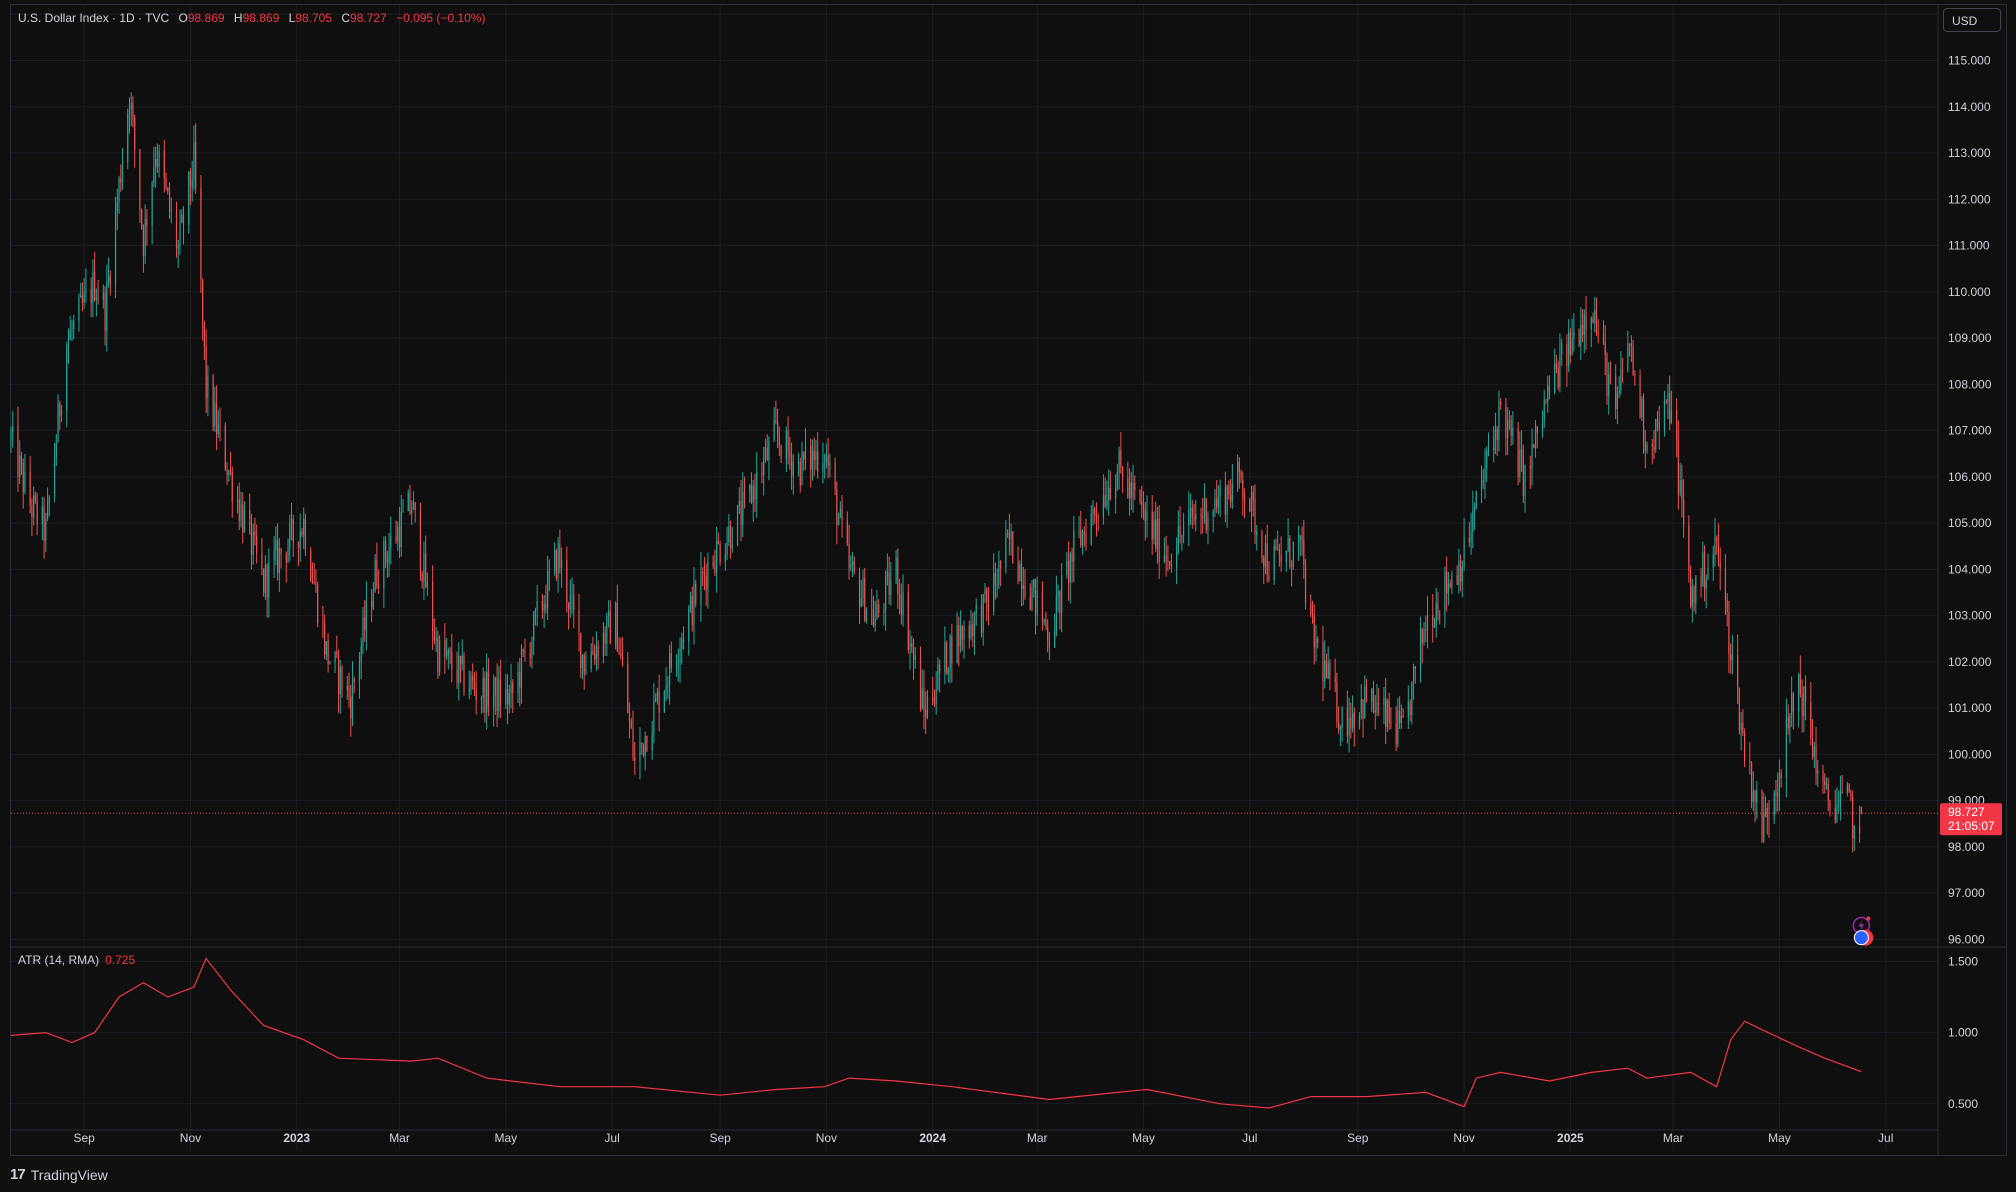 The width and height of the screenshot is (2016, 1192). What do you see at coordinates (59, 960) in the screenshot?
I see `atr-title: ATR (14, RMA)` at bounding box center [59, 960].